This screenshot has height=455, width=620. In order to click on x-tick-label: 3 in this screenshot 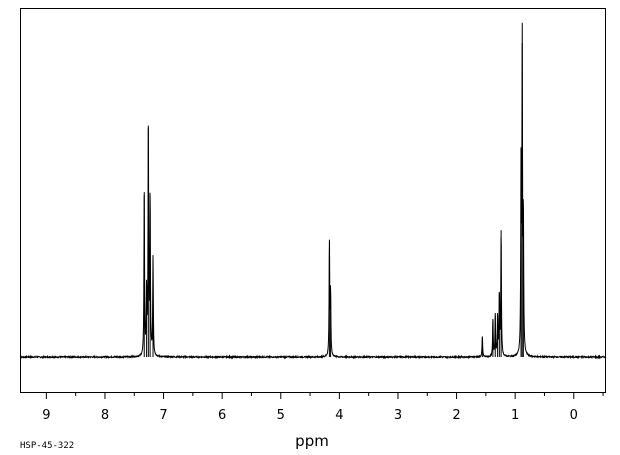, I will do `click(398, 415)`.